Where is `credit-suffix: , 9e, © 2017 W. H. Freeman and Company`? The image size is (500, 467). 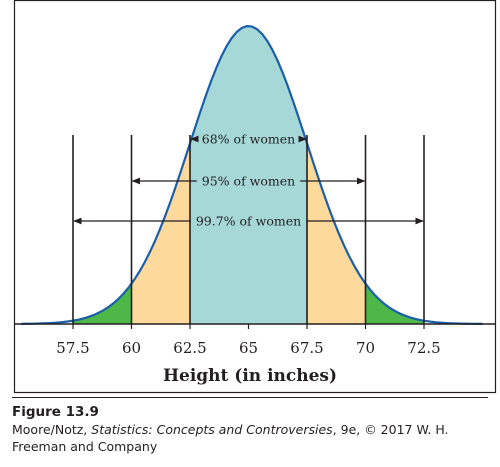 credit-suffix: , 9e, © 2017 W. H. Freeman and Company is located at coordinates (230, 438).